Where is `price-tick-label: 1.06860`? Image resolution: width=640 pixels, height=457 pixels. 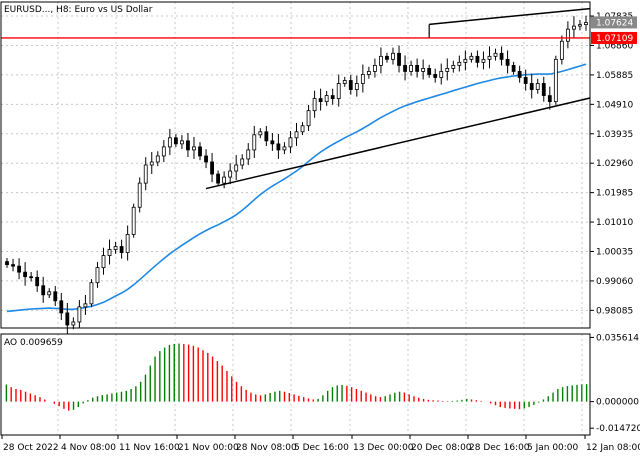
price-tick-label: 1.06860 is located at coordinates (614, 46).